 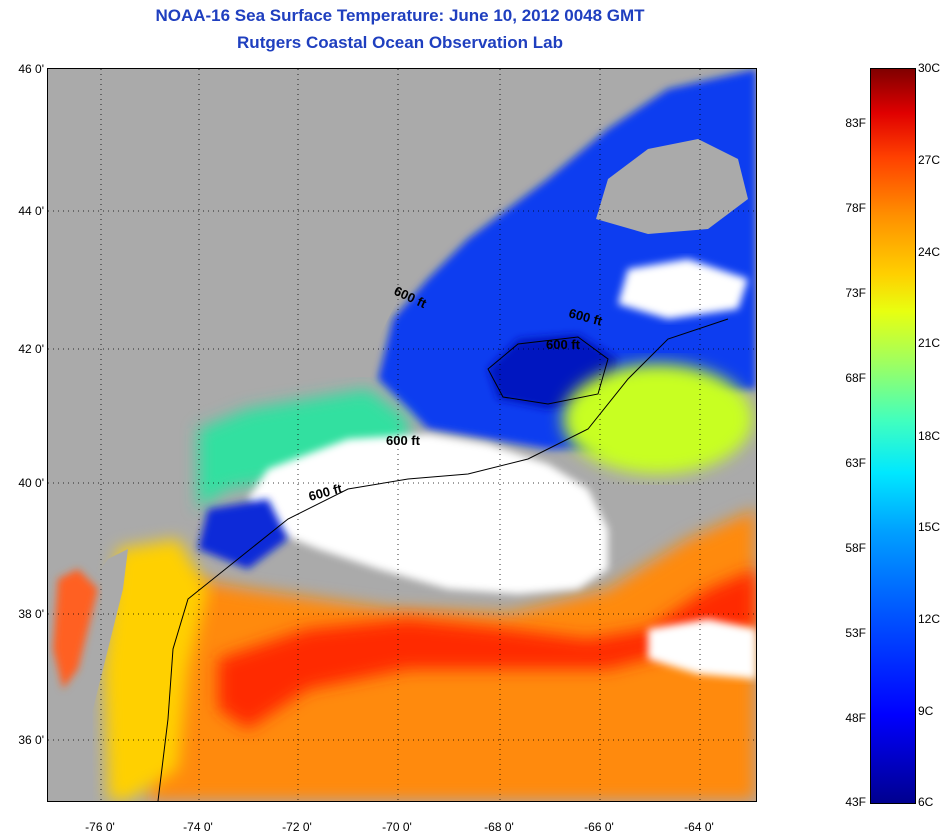 I want to click on lat-label-42: 42 0', so click(x=31, y=349).